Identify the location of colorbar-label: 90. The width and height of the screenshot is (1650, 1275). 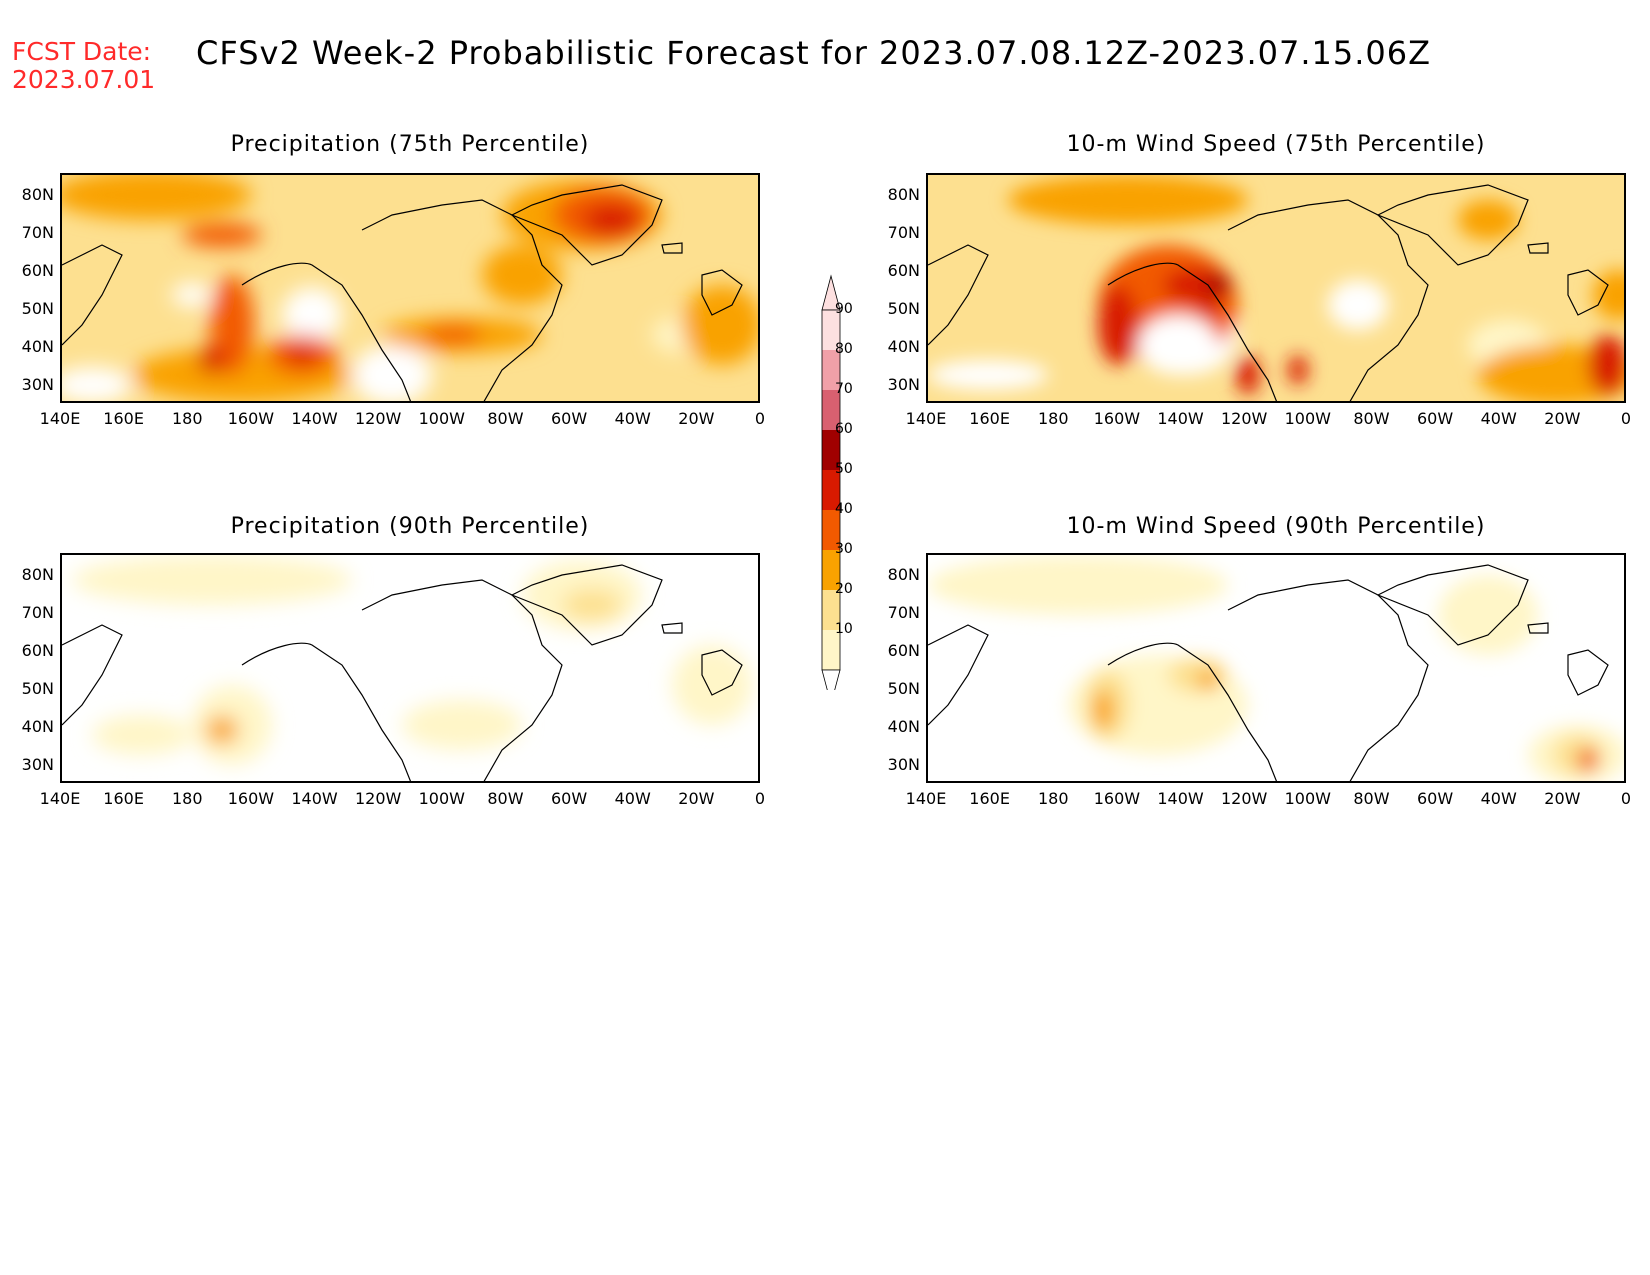
(844, 309).